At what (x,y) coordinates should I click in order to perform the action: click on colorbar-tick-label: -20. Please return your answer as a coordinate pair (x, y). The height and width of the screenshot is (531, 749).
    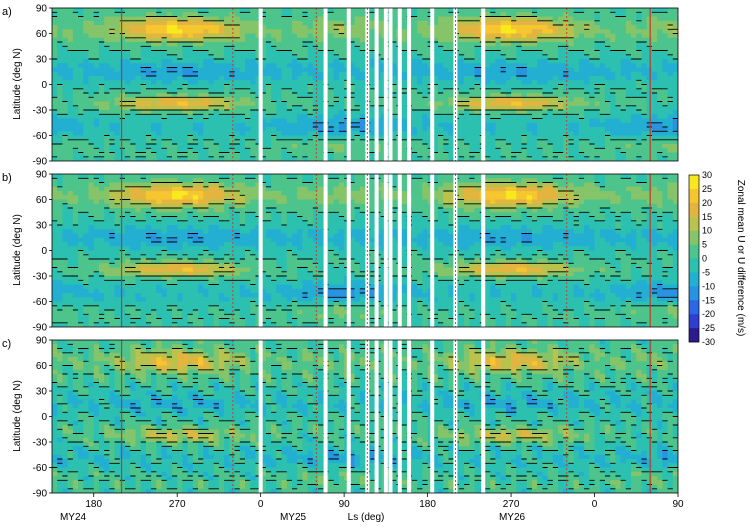
    Looking at the image, I should click on (708, 314).